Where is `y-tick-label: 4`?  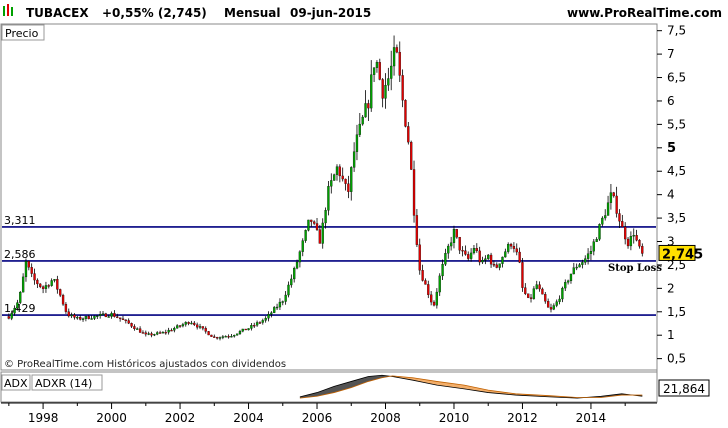
y-tick-label: 4 is located at coordinates (671, 195).